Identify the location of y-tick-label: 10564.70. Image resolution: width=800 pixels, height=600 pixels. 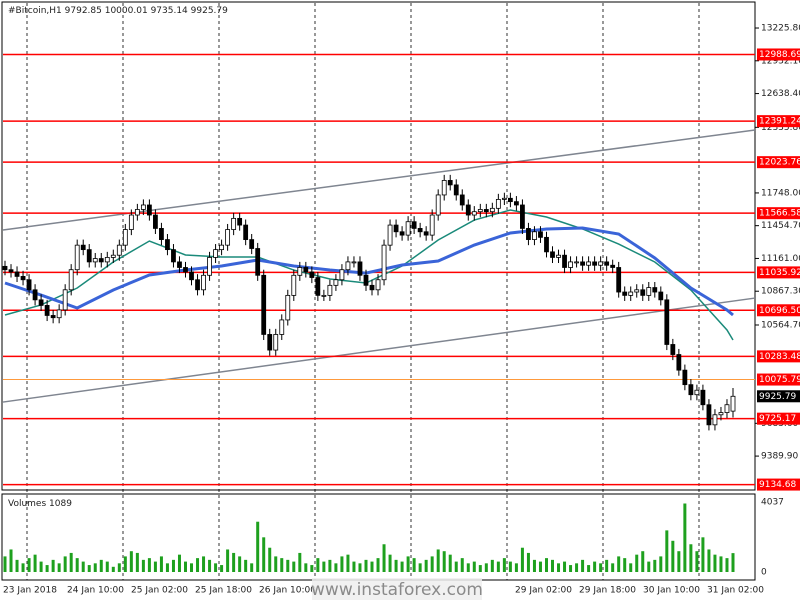
(780, 325).